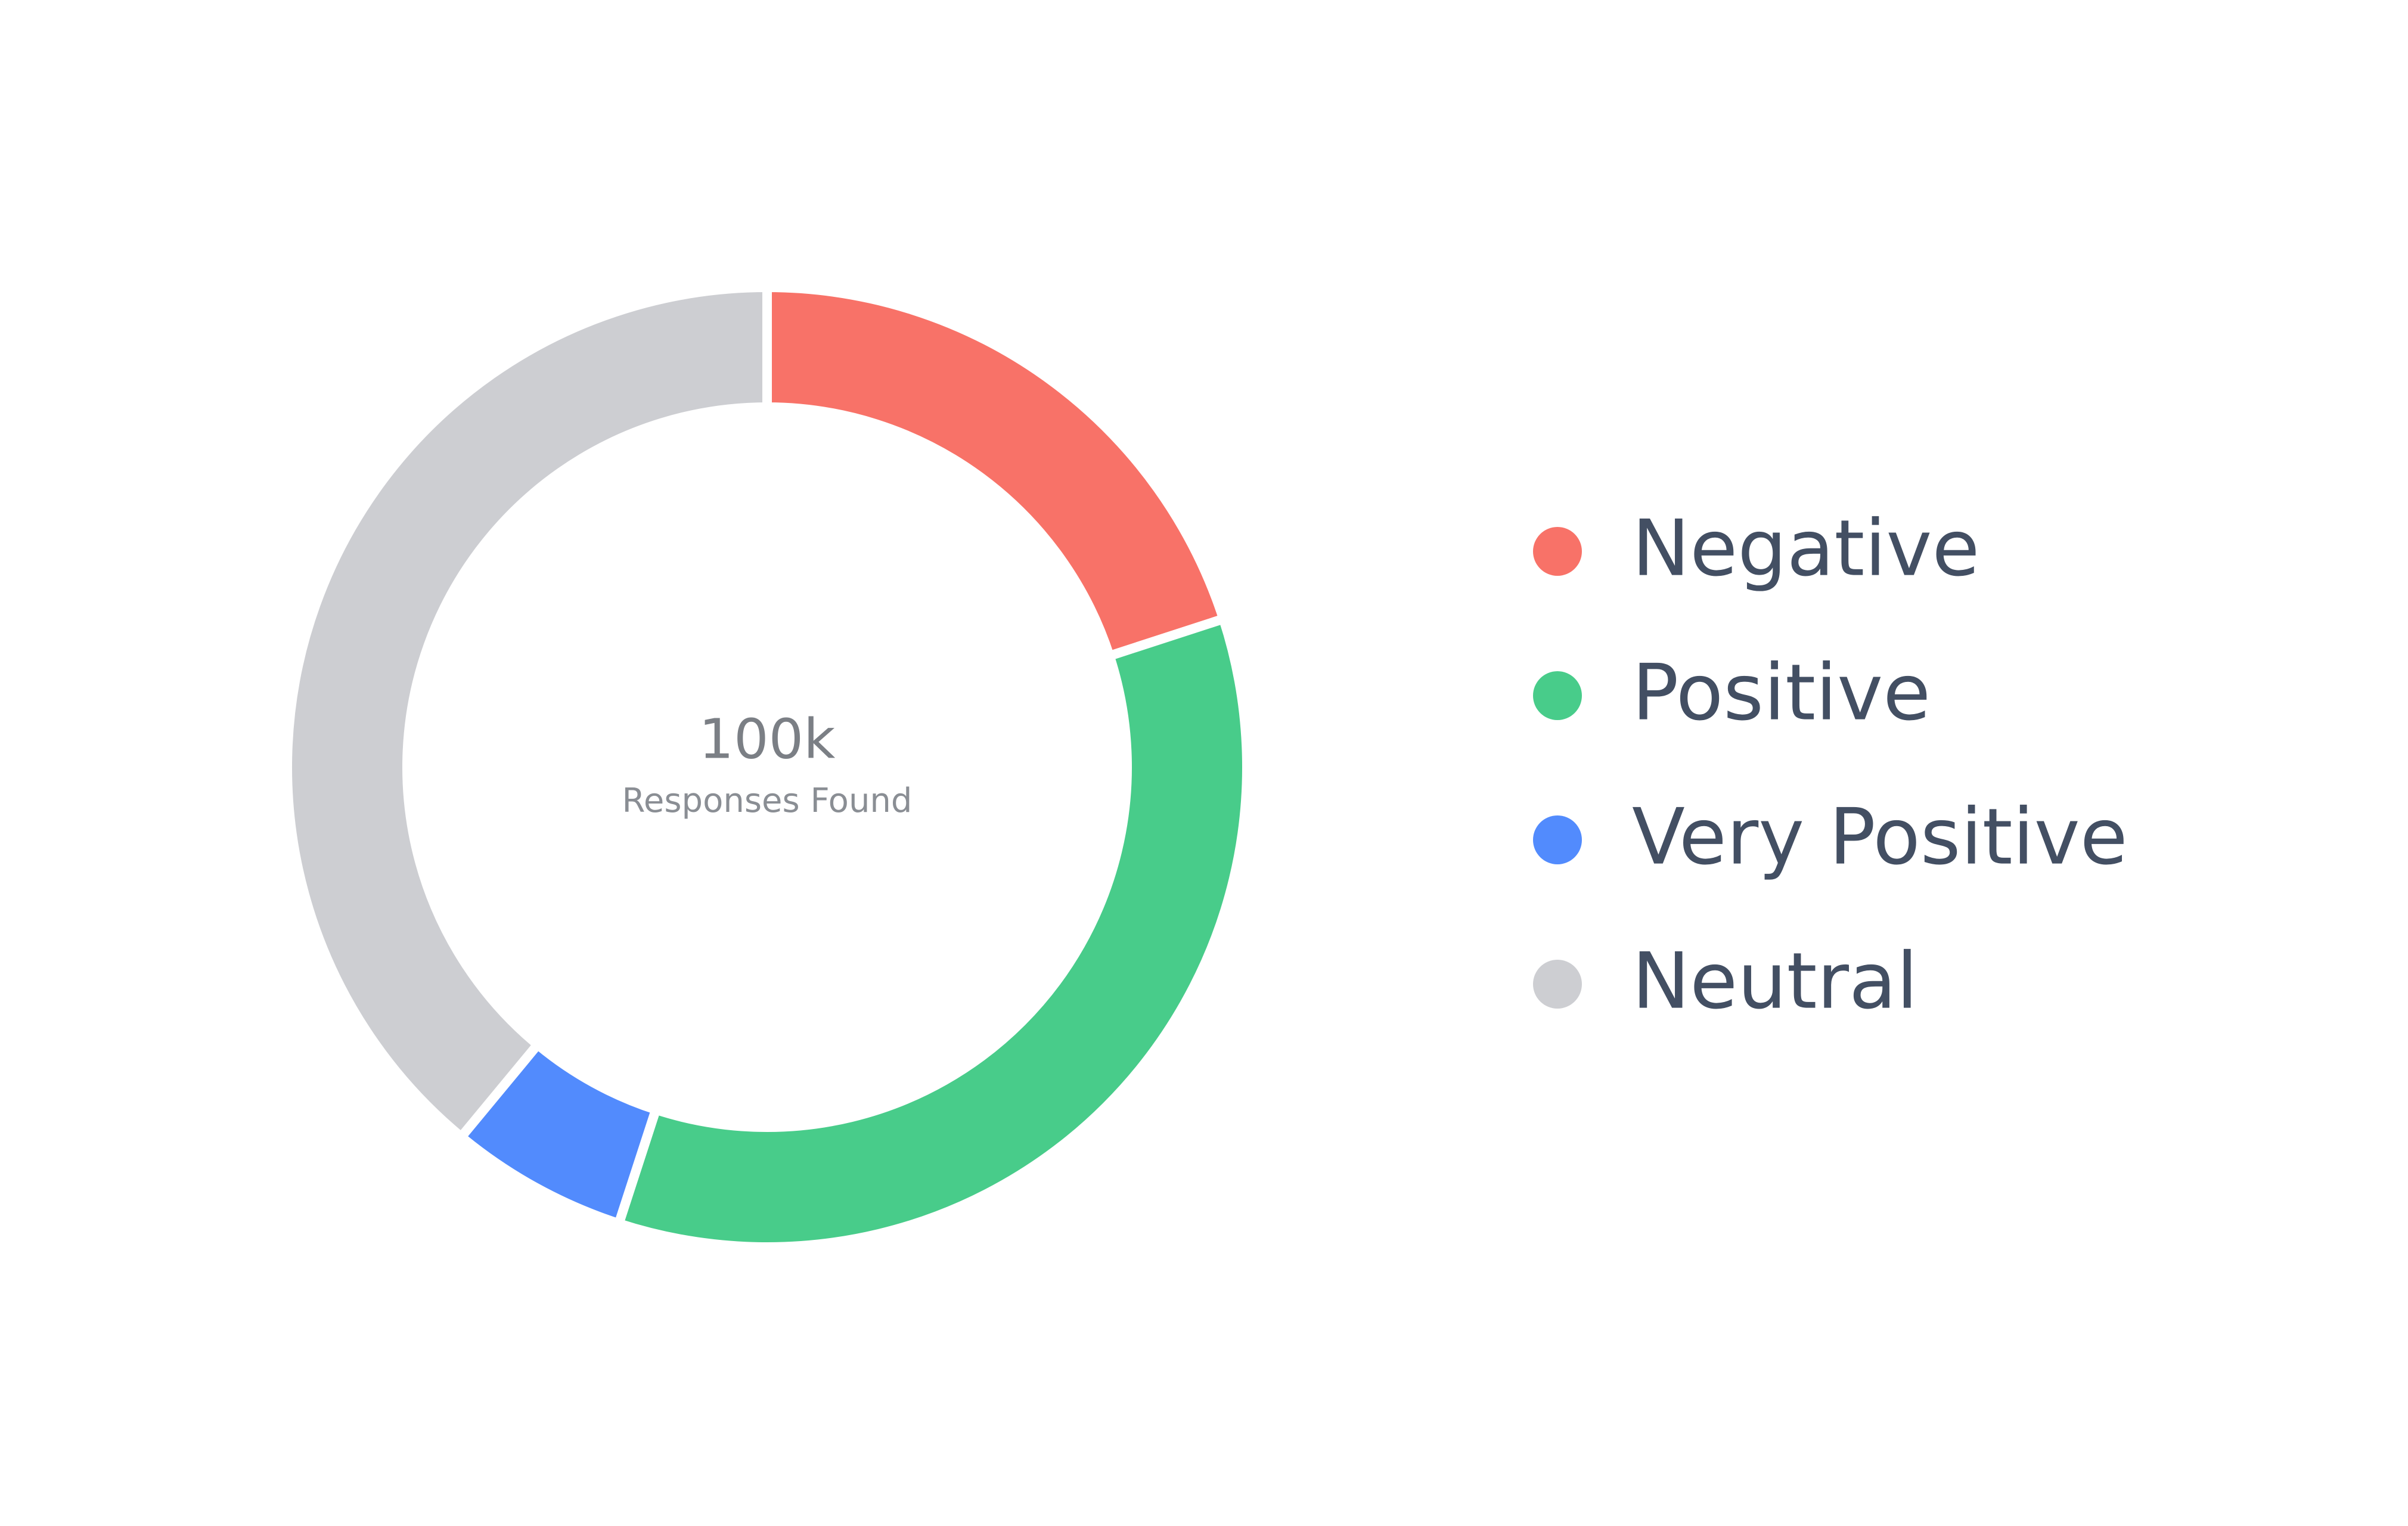 The image size is (2408, 1526). Describe the element at coordinates (1781, 692) in the screenshot. I see `legend-label: Positive` at that location.